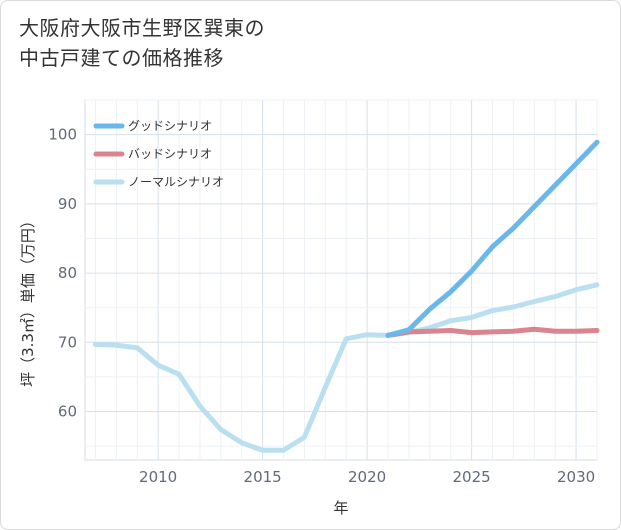 The image size is (621, 530). Describe the element at coordinates (142, 28) in the screenshot. I see `chart-title-line-1: 大阪府大阪市生野区巽東の` at that location.